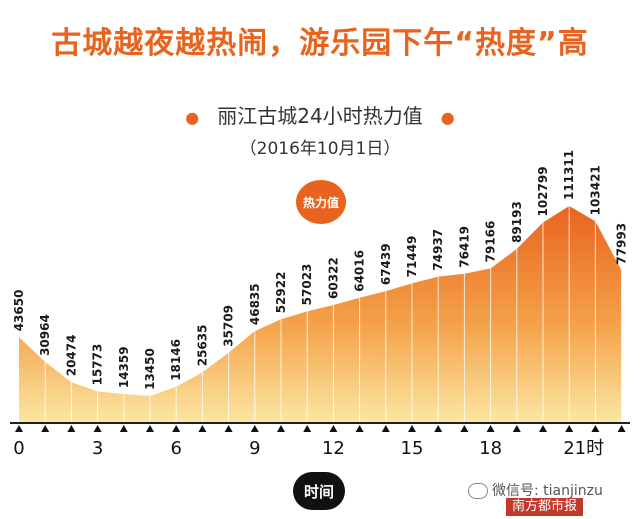  What do you see at coordinates (202, 346) in the screenshot?
I see `data-value-label: 25635` at bounding box center [202, 346].